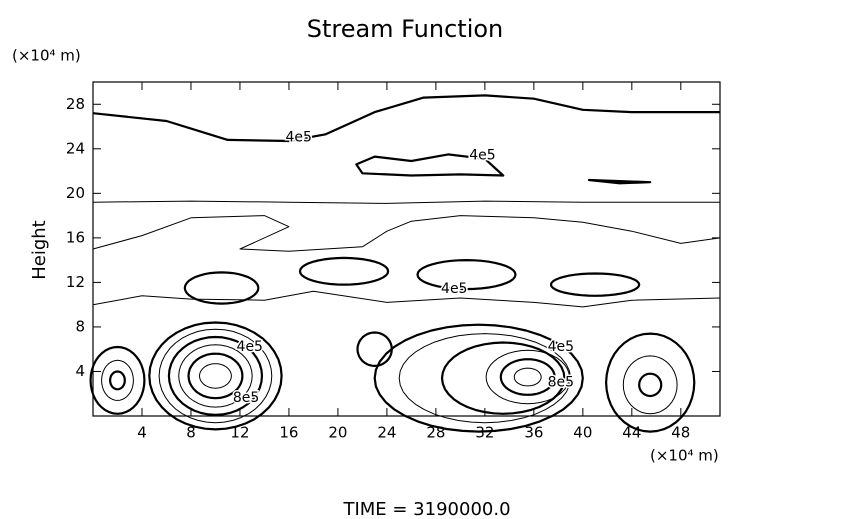  I want to click on y-tick-label: 28, so click(75, 104).